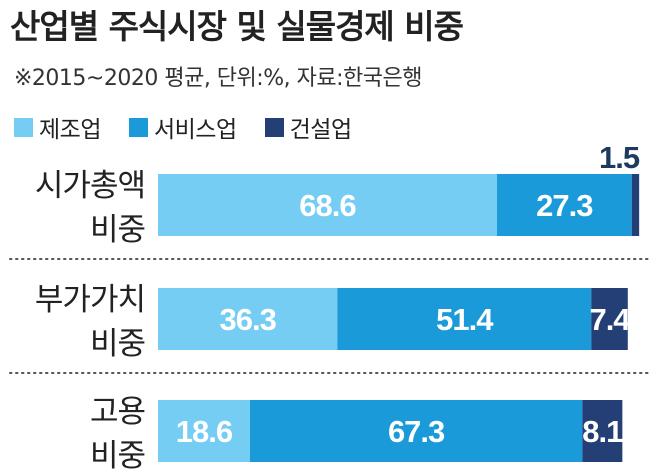  What do you see at coordinates (195, 130) in the screenshot?
I see `legend-label-services: 서비스업` at bounding box center [195, 130].